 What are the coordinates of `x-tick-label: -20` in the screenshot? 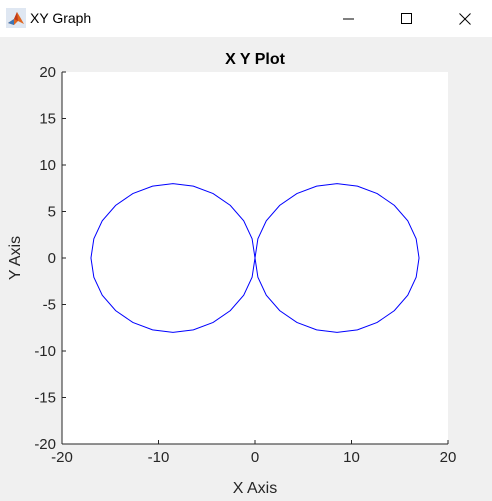 It's located at (62, 457).